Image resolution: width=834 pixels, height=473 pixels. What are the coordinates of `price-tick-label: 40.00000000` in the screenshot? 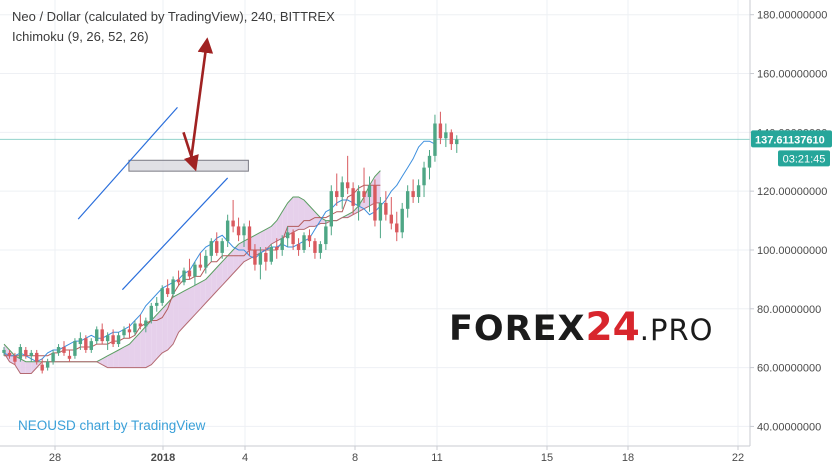 It's located at (789, 427).